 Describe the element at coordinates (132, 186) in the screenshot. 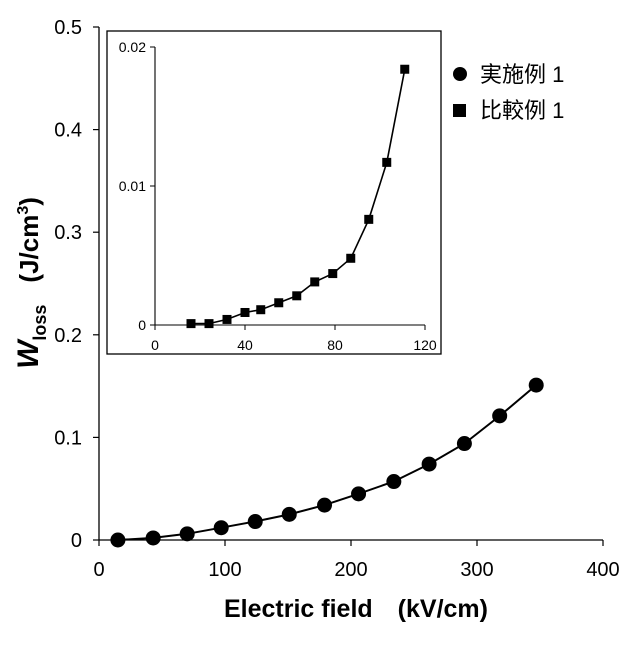

I see `inset-y-tick-label: 0.01` at that location.